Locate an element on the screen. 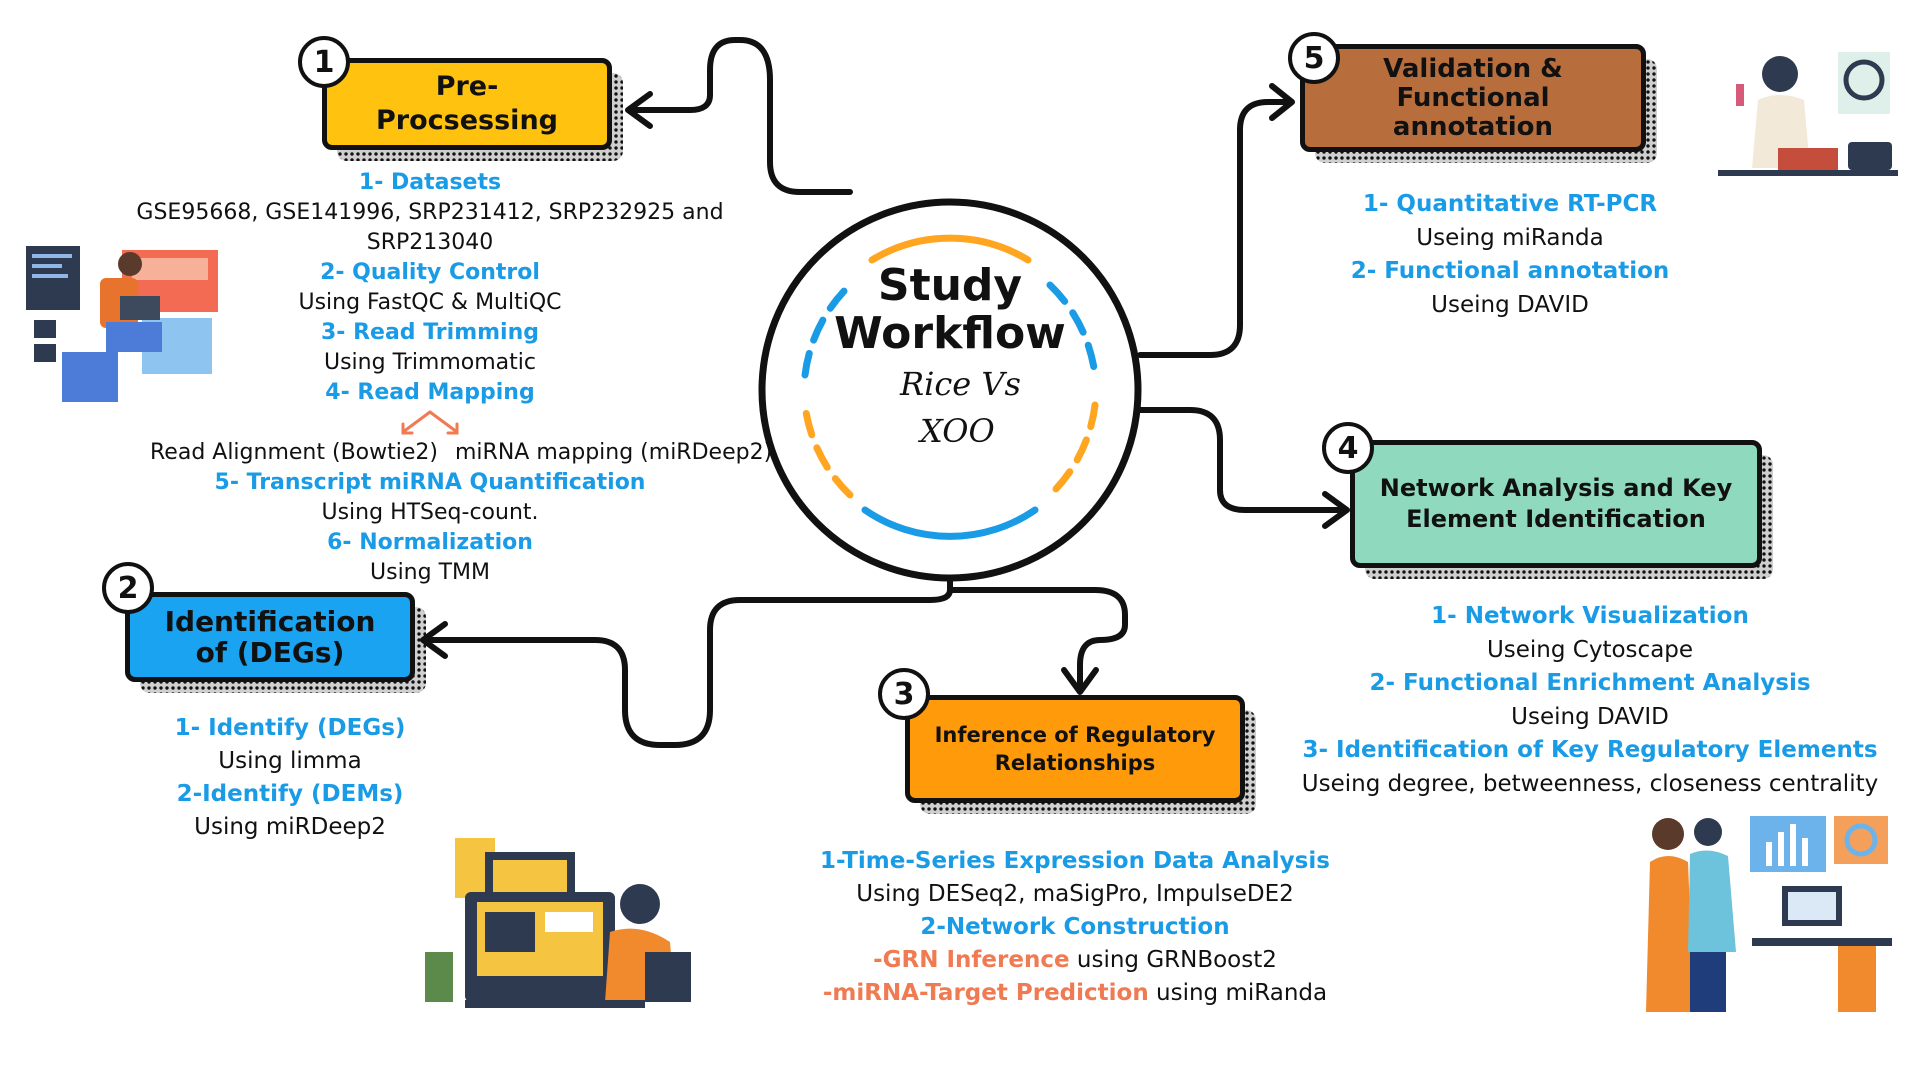 This screenshot has width=1920, height=1080. net-t2: Useing DAVID is located at coordinates (1590, 716).